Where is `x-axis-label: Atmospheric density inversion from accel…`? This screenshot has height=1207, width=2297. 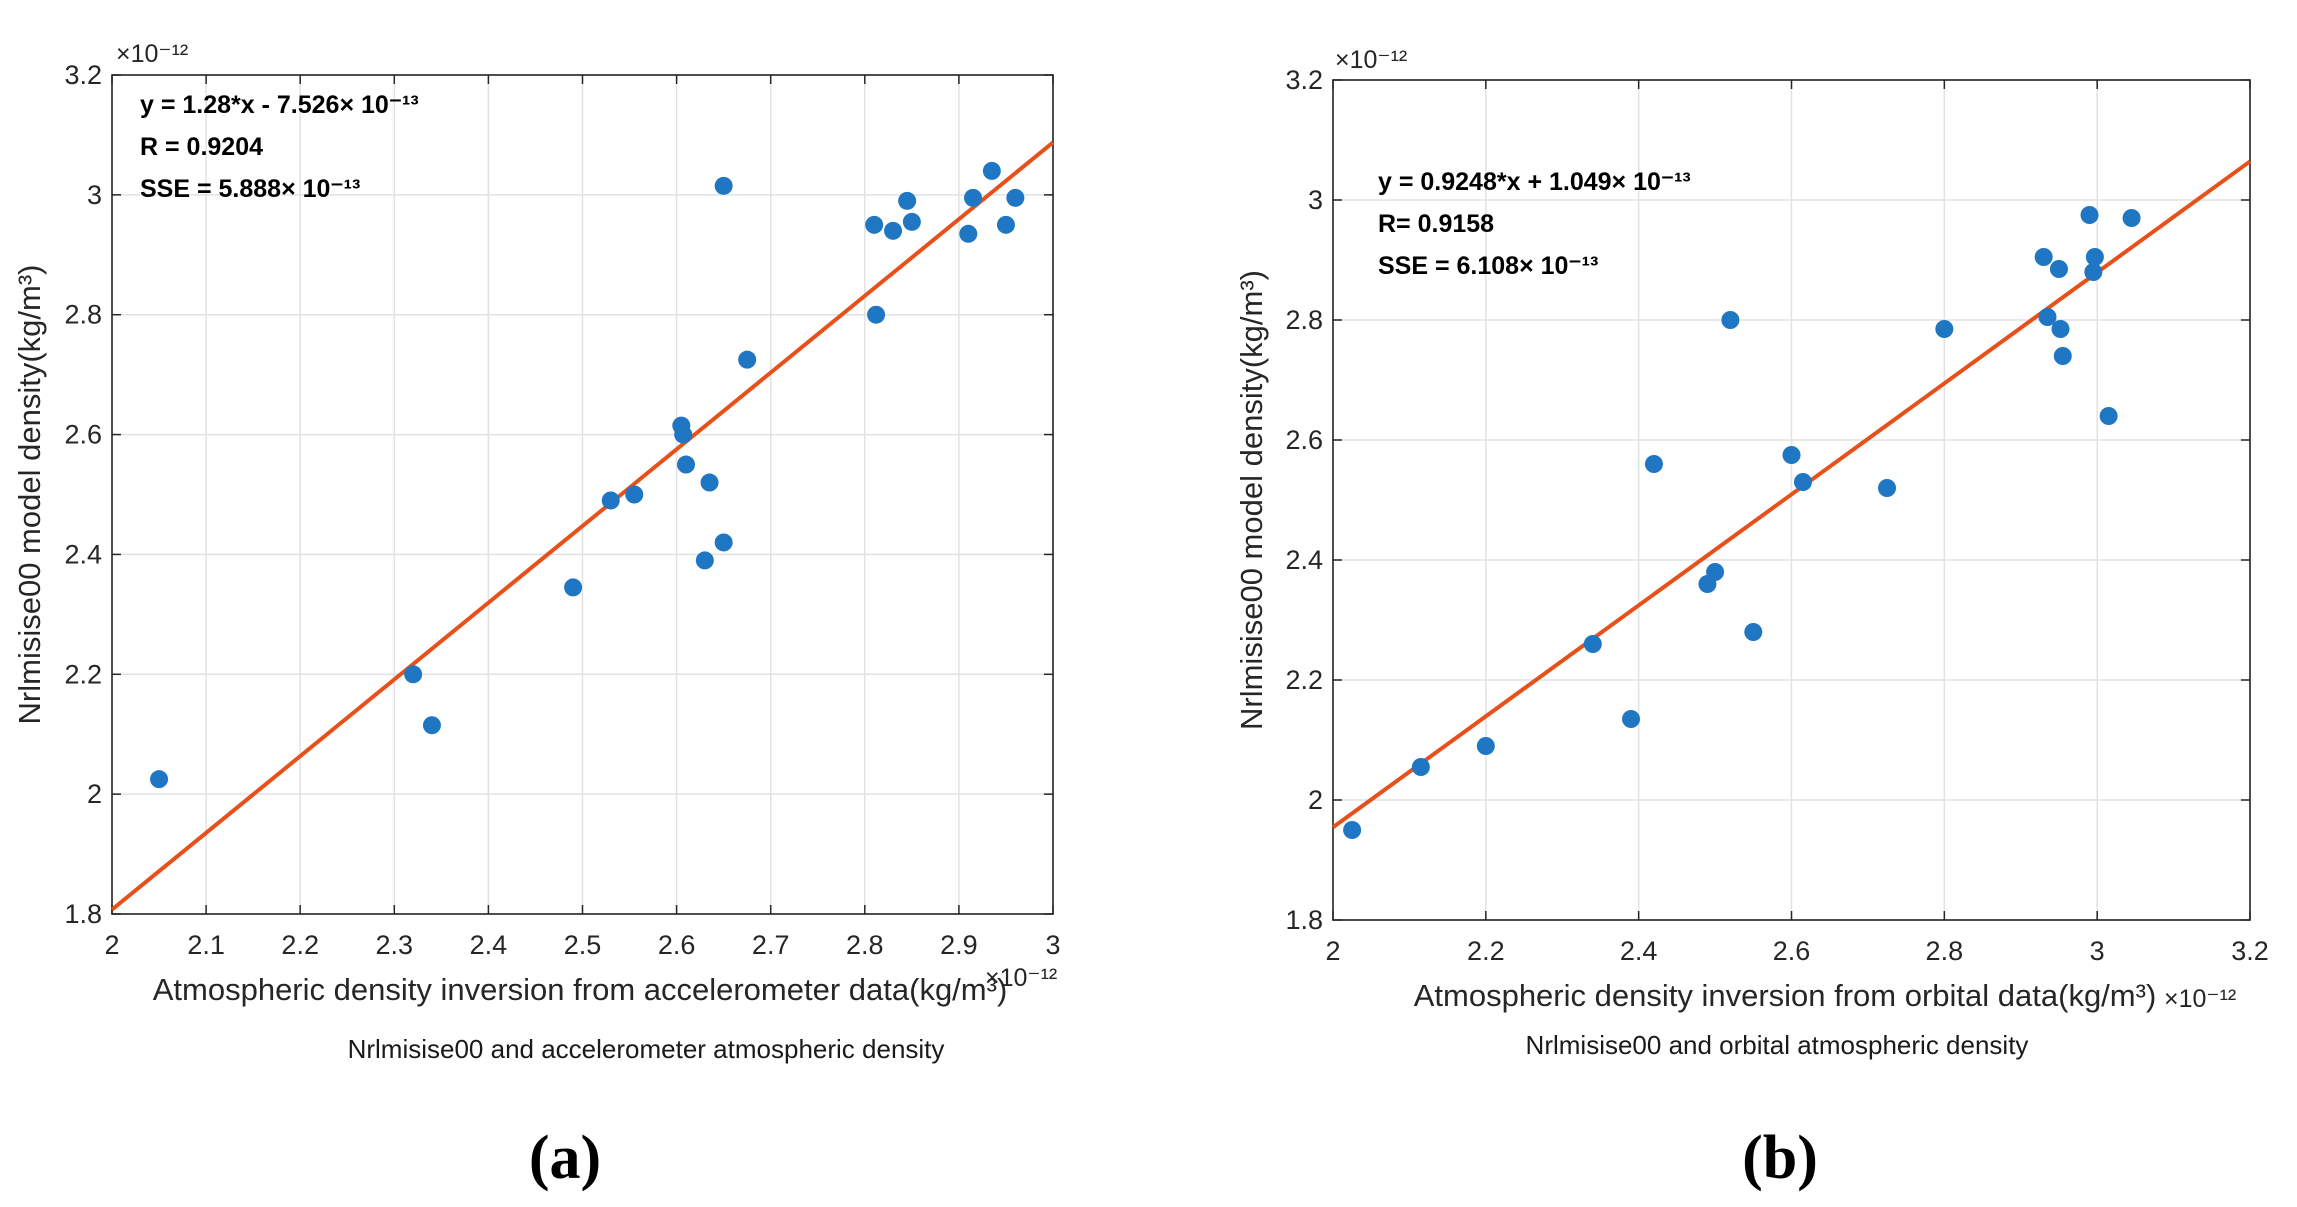 x-axis-label: Atmospheric density inversion from accel… is located at coordinates (580, 989).